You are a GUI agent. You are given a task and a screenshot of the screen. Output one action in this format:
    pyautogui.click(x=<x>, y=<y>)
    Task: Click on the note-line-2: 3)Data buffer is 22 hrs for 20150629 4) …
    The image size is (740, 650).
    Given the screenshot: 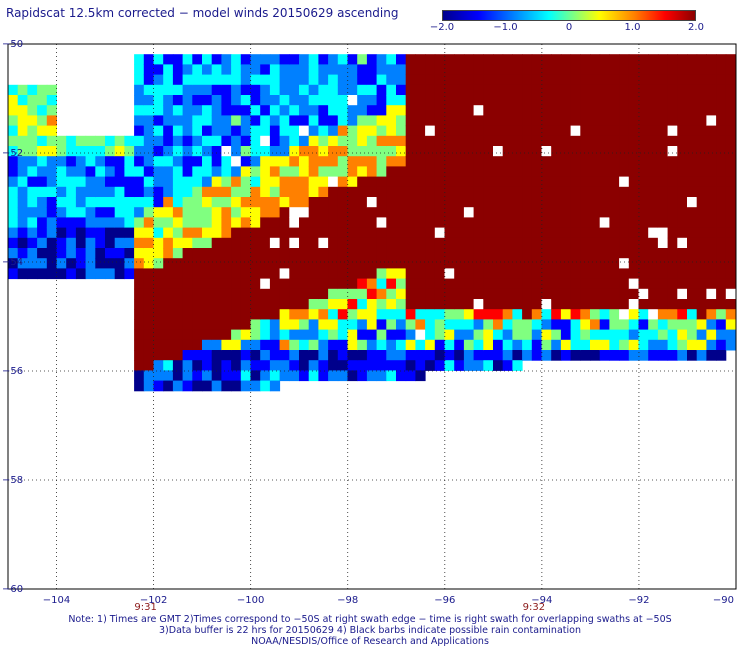 What is the action you would take?
    pyautogui.click(x=370, y=630)
    